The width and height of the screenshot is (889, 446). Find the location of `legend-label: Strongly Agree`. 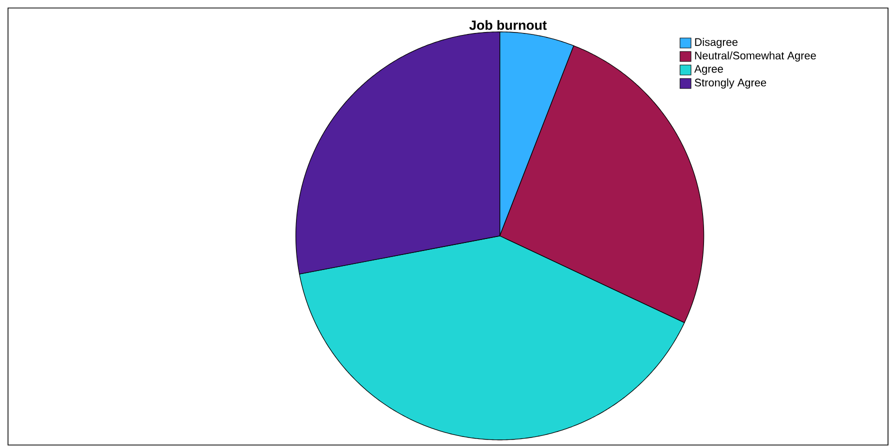

legend-label: Strongly Agree is located at coordinates (730, 83).